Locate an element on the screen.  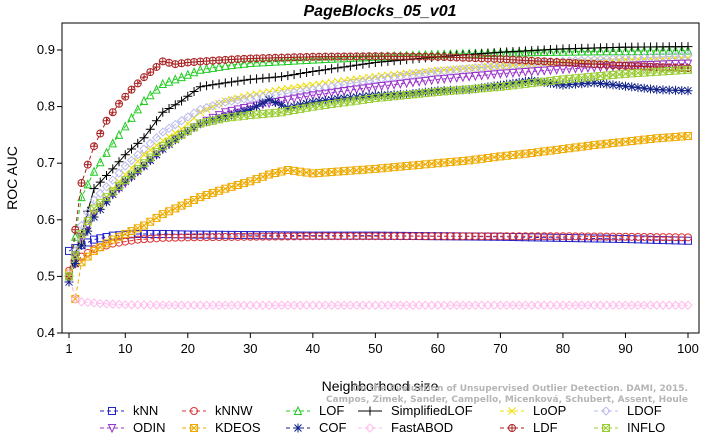
x-tick-label: 1 is located at coordinates (68, 348).